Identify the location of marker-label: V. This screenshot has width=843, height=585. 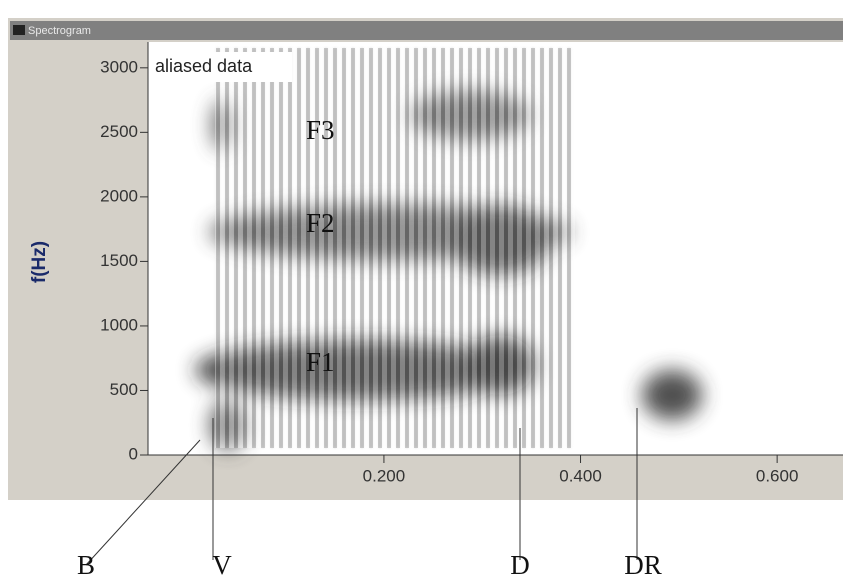
(222, 565).